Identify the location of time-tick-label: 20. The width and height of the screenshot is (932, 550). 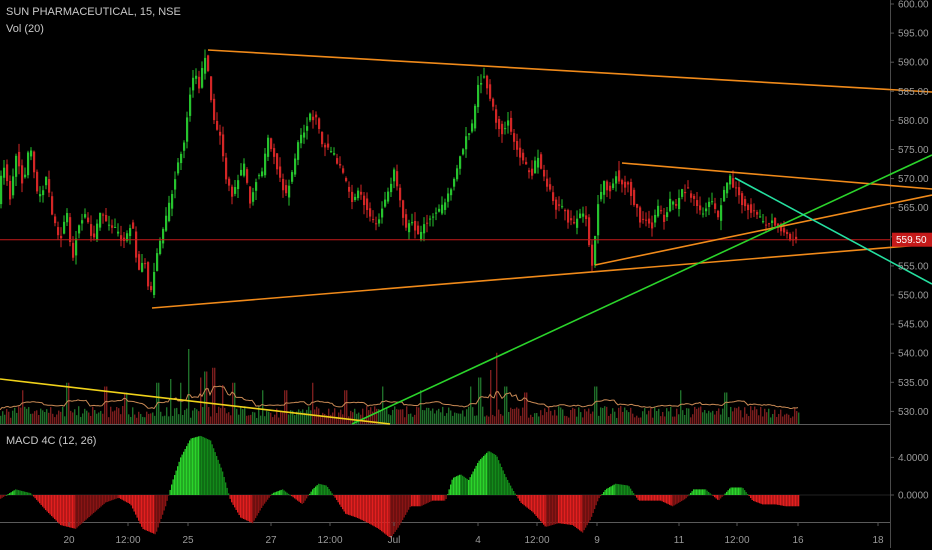
(69, 540).